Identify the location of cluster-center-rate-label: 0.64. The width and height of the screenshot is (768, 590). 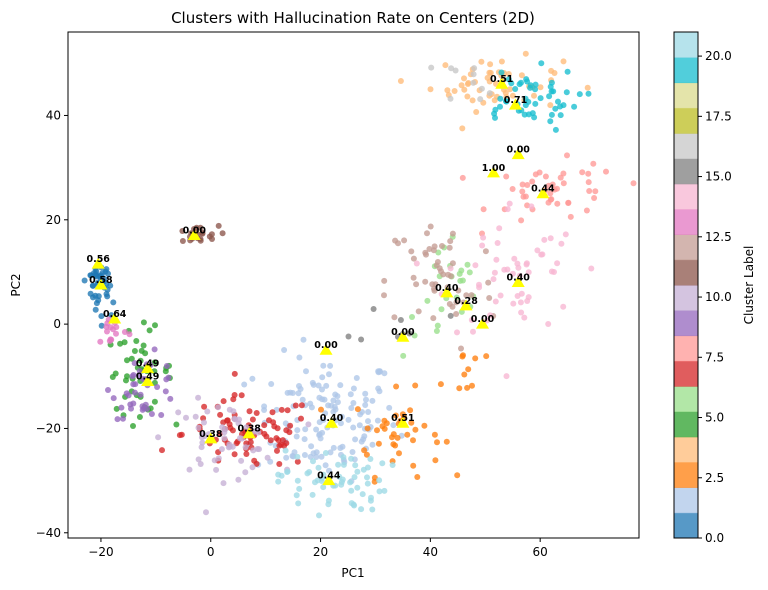
(115, 314).